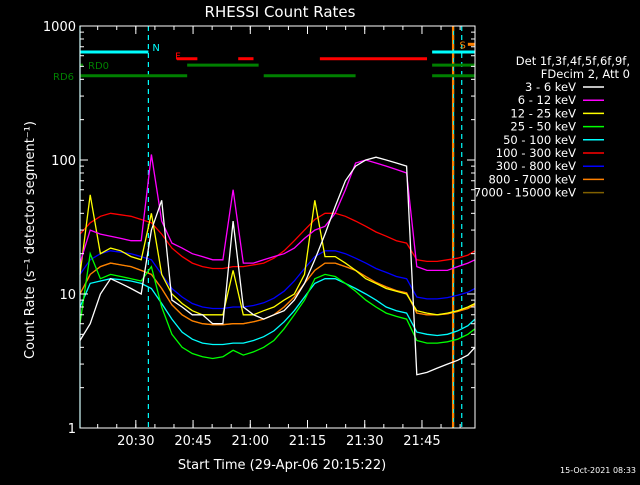 The width and height of the screenshot is (640, 485). I want to click on legend-label: 800 - 7000 keV, so click(532, 179).